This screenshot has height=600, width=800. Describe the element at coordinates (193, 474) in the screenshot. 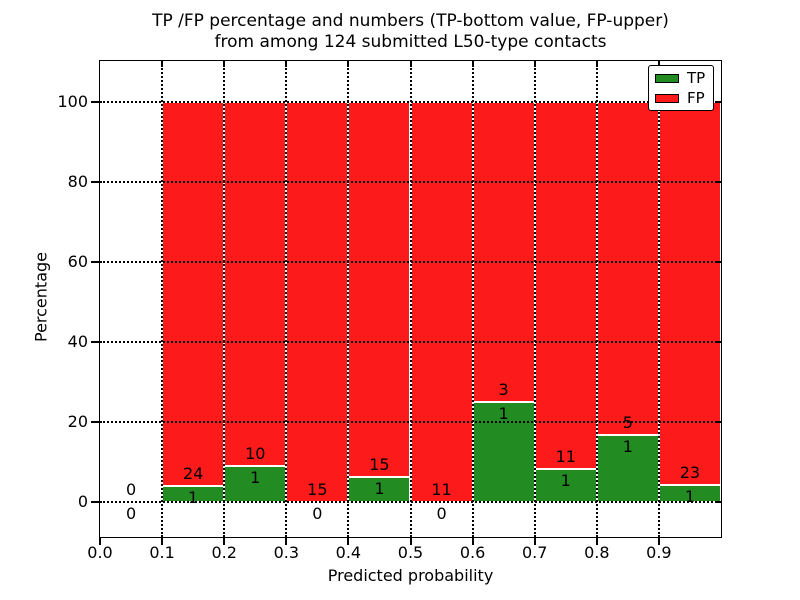

I see `bar-count-label-fp: 24` at that location.